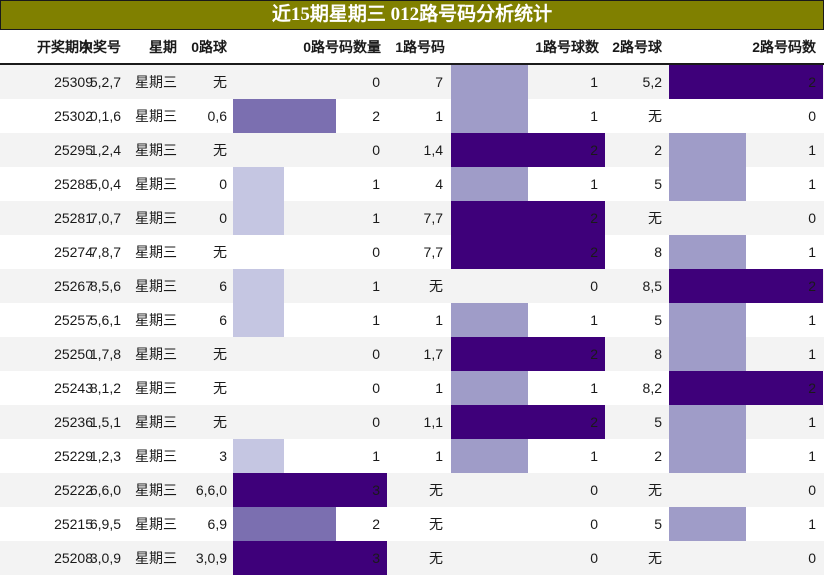  I want to click on table-row: 25288 5,0,4 星期三 0 1 4 1 5 1, so click(412, 184).